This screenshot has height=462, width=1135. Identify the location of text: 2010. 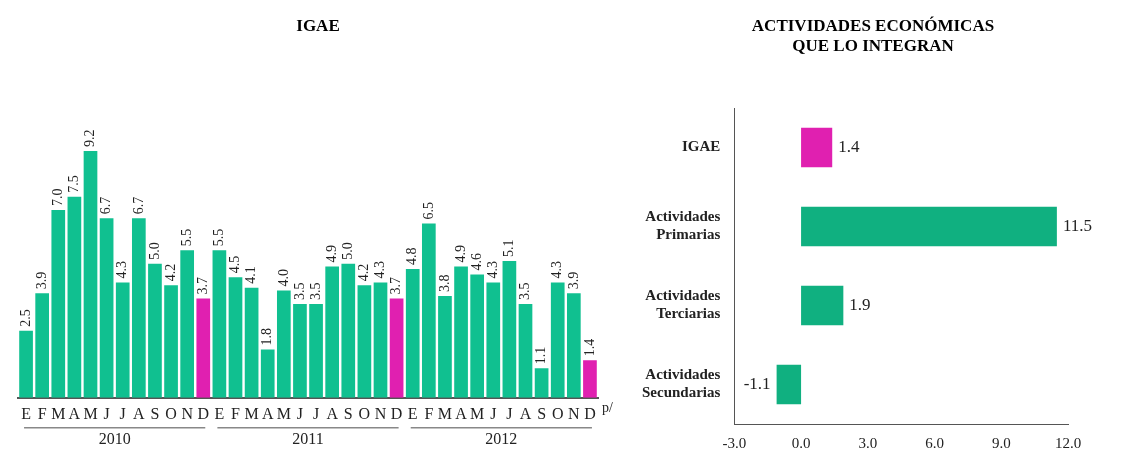
(114, 438).